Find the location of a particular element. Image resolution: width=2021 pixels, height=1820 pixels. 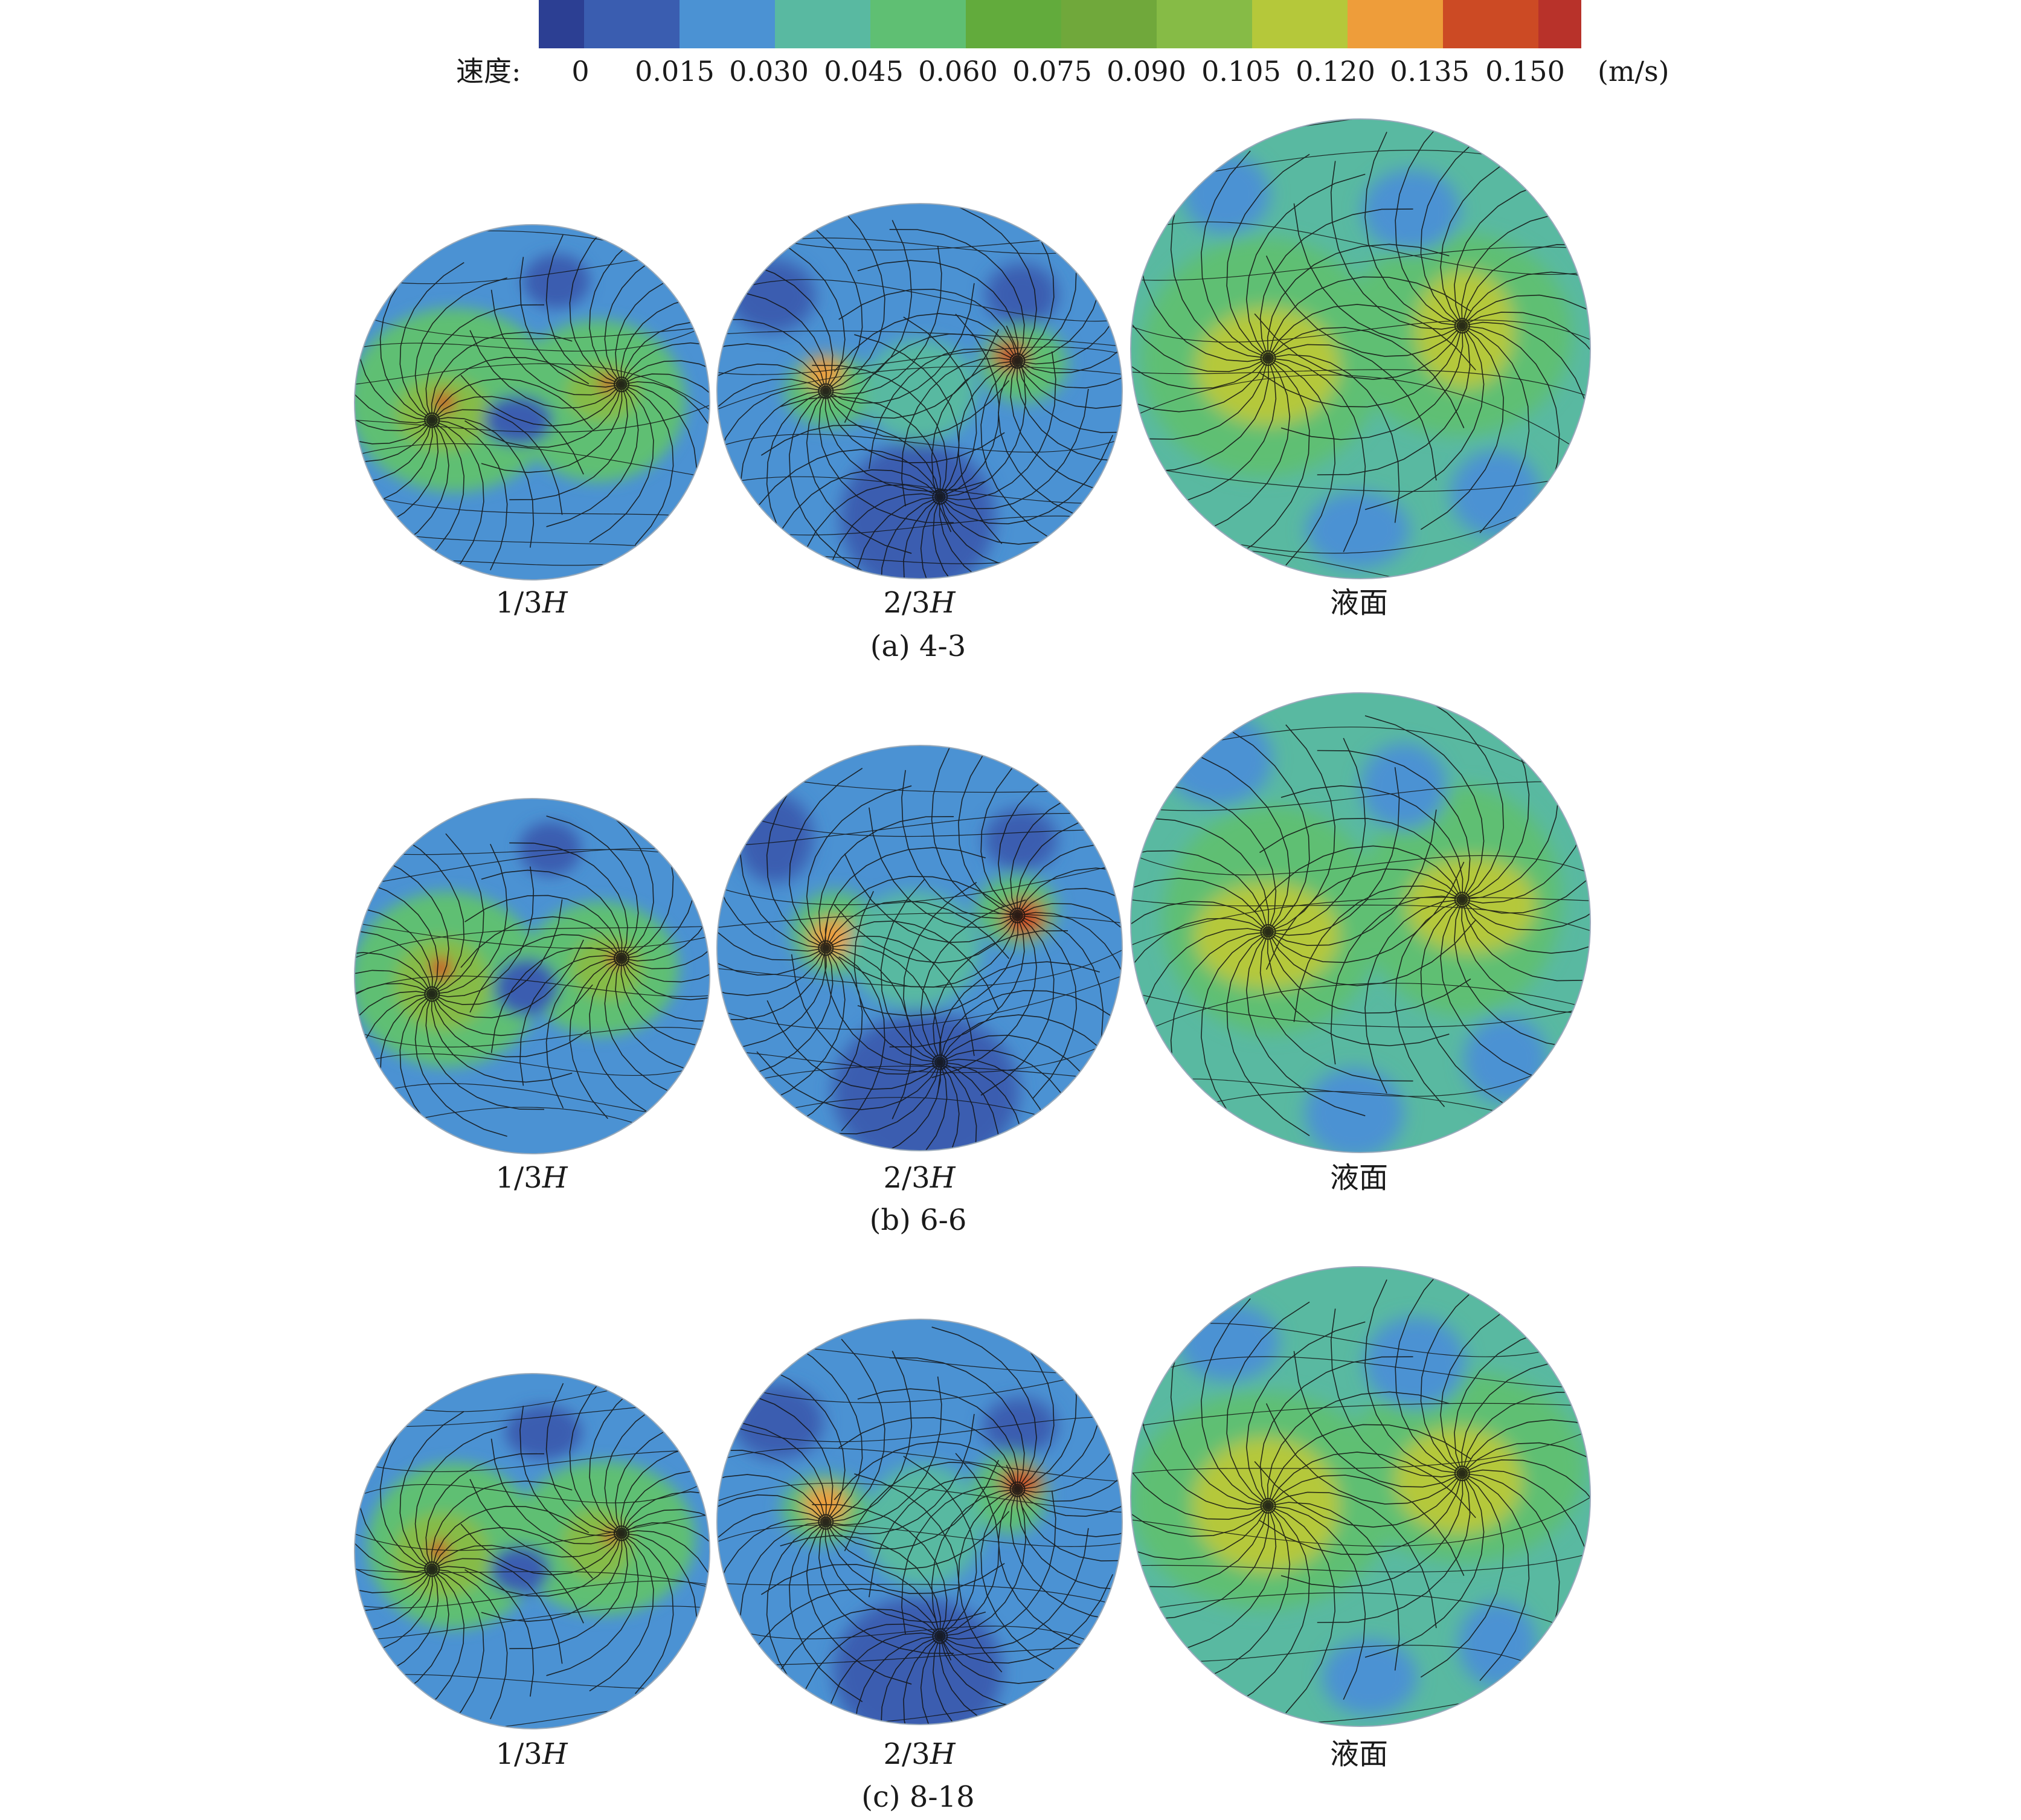

velocity-plot-row-b-2-3h is located at coordinates (919, 948).